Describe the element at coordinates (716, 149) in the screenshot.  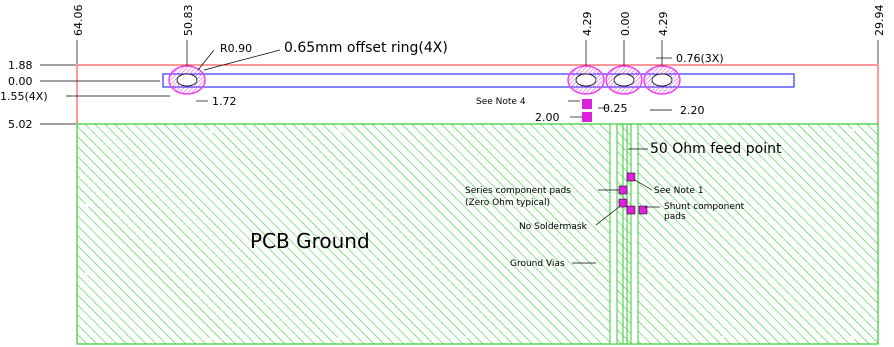
I see `callout-feed-point: 50 Ohm feed point` at that location.